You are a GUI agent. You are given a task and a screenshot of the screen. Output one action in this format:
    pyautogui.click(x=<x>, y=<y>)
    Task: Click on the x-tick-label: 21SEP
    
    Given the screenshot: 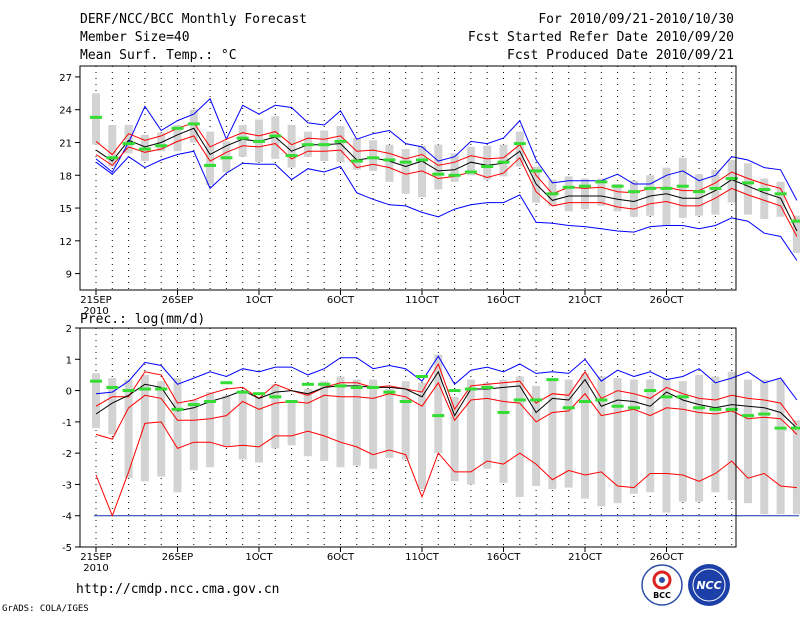 What is the action you would take?
    pyautogui.click(x=95, y=300)
    